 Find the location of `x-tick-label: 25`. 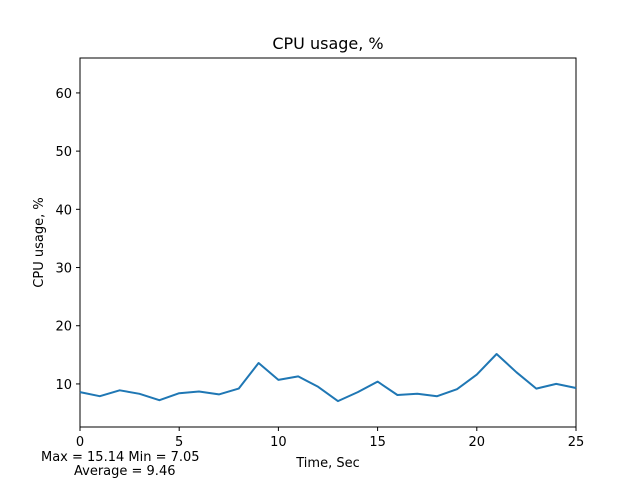

x-tick-label: 25 is located at coordinates (576, 442).